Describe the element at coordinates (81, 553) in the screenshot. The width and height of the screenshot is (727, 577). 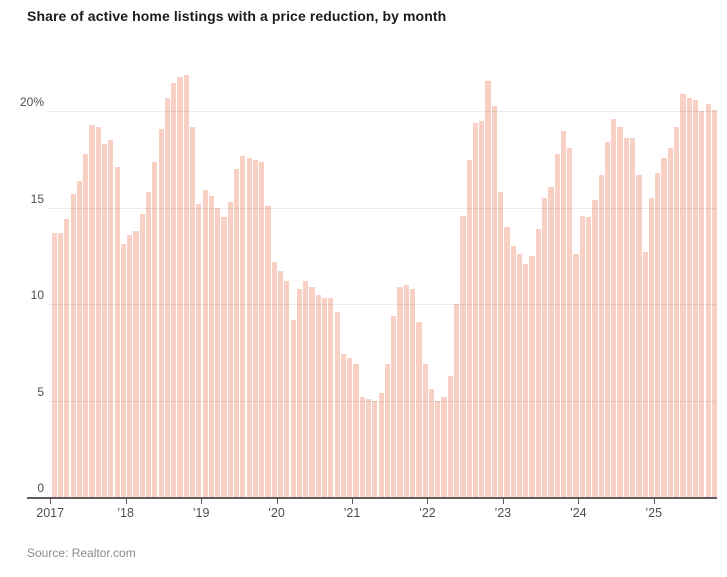
I see `source-note: Source: Realtor.com` at that location.